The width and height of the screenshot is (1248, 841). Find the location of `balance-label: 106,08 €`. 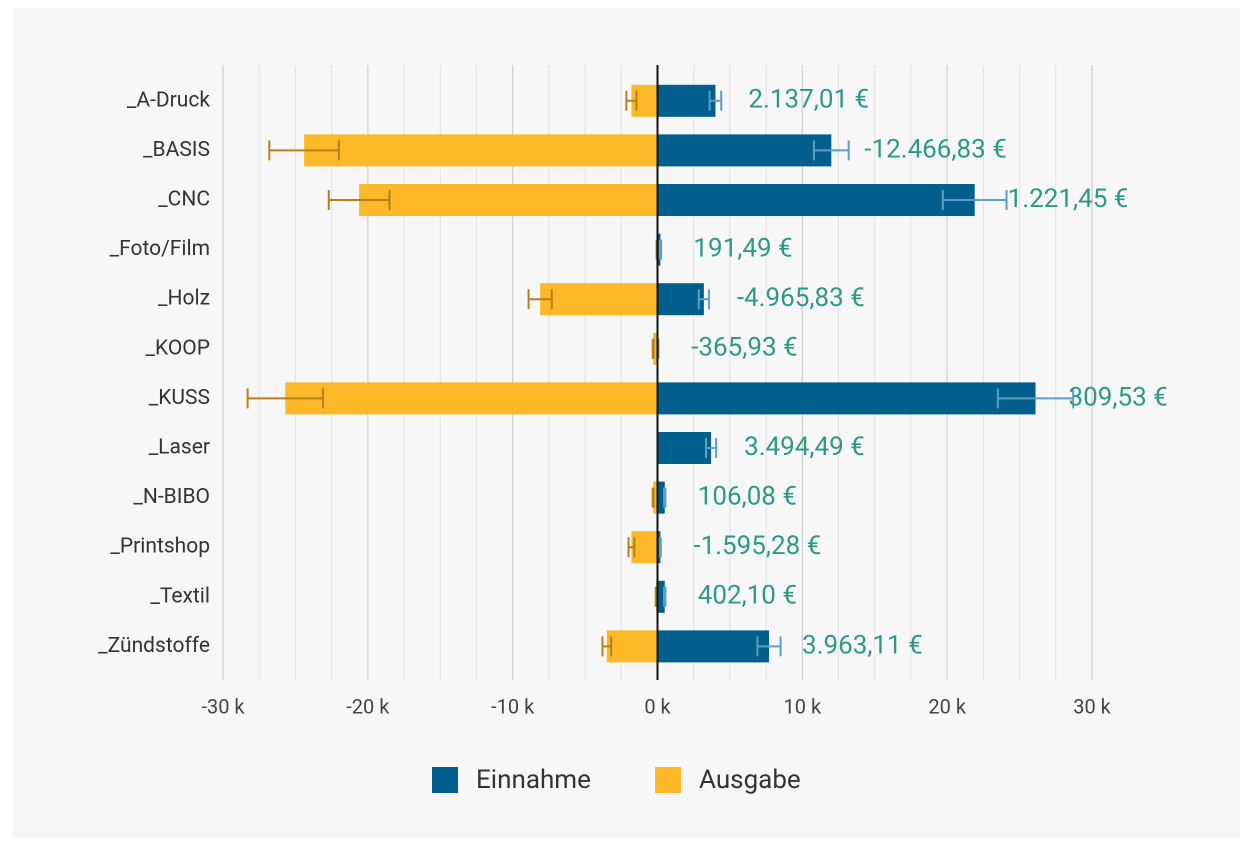

balance-label: 106,08 € is located at coordinates (747, 496).